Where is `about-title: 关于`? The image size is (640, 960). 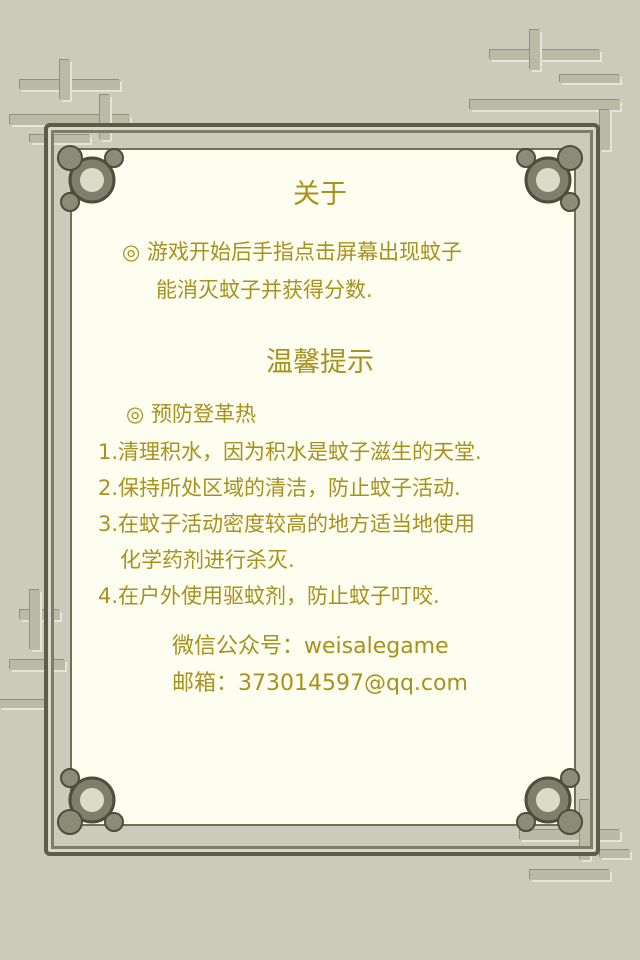 about-title: 关于 is located at coordinates (320, 194).